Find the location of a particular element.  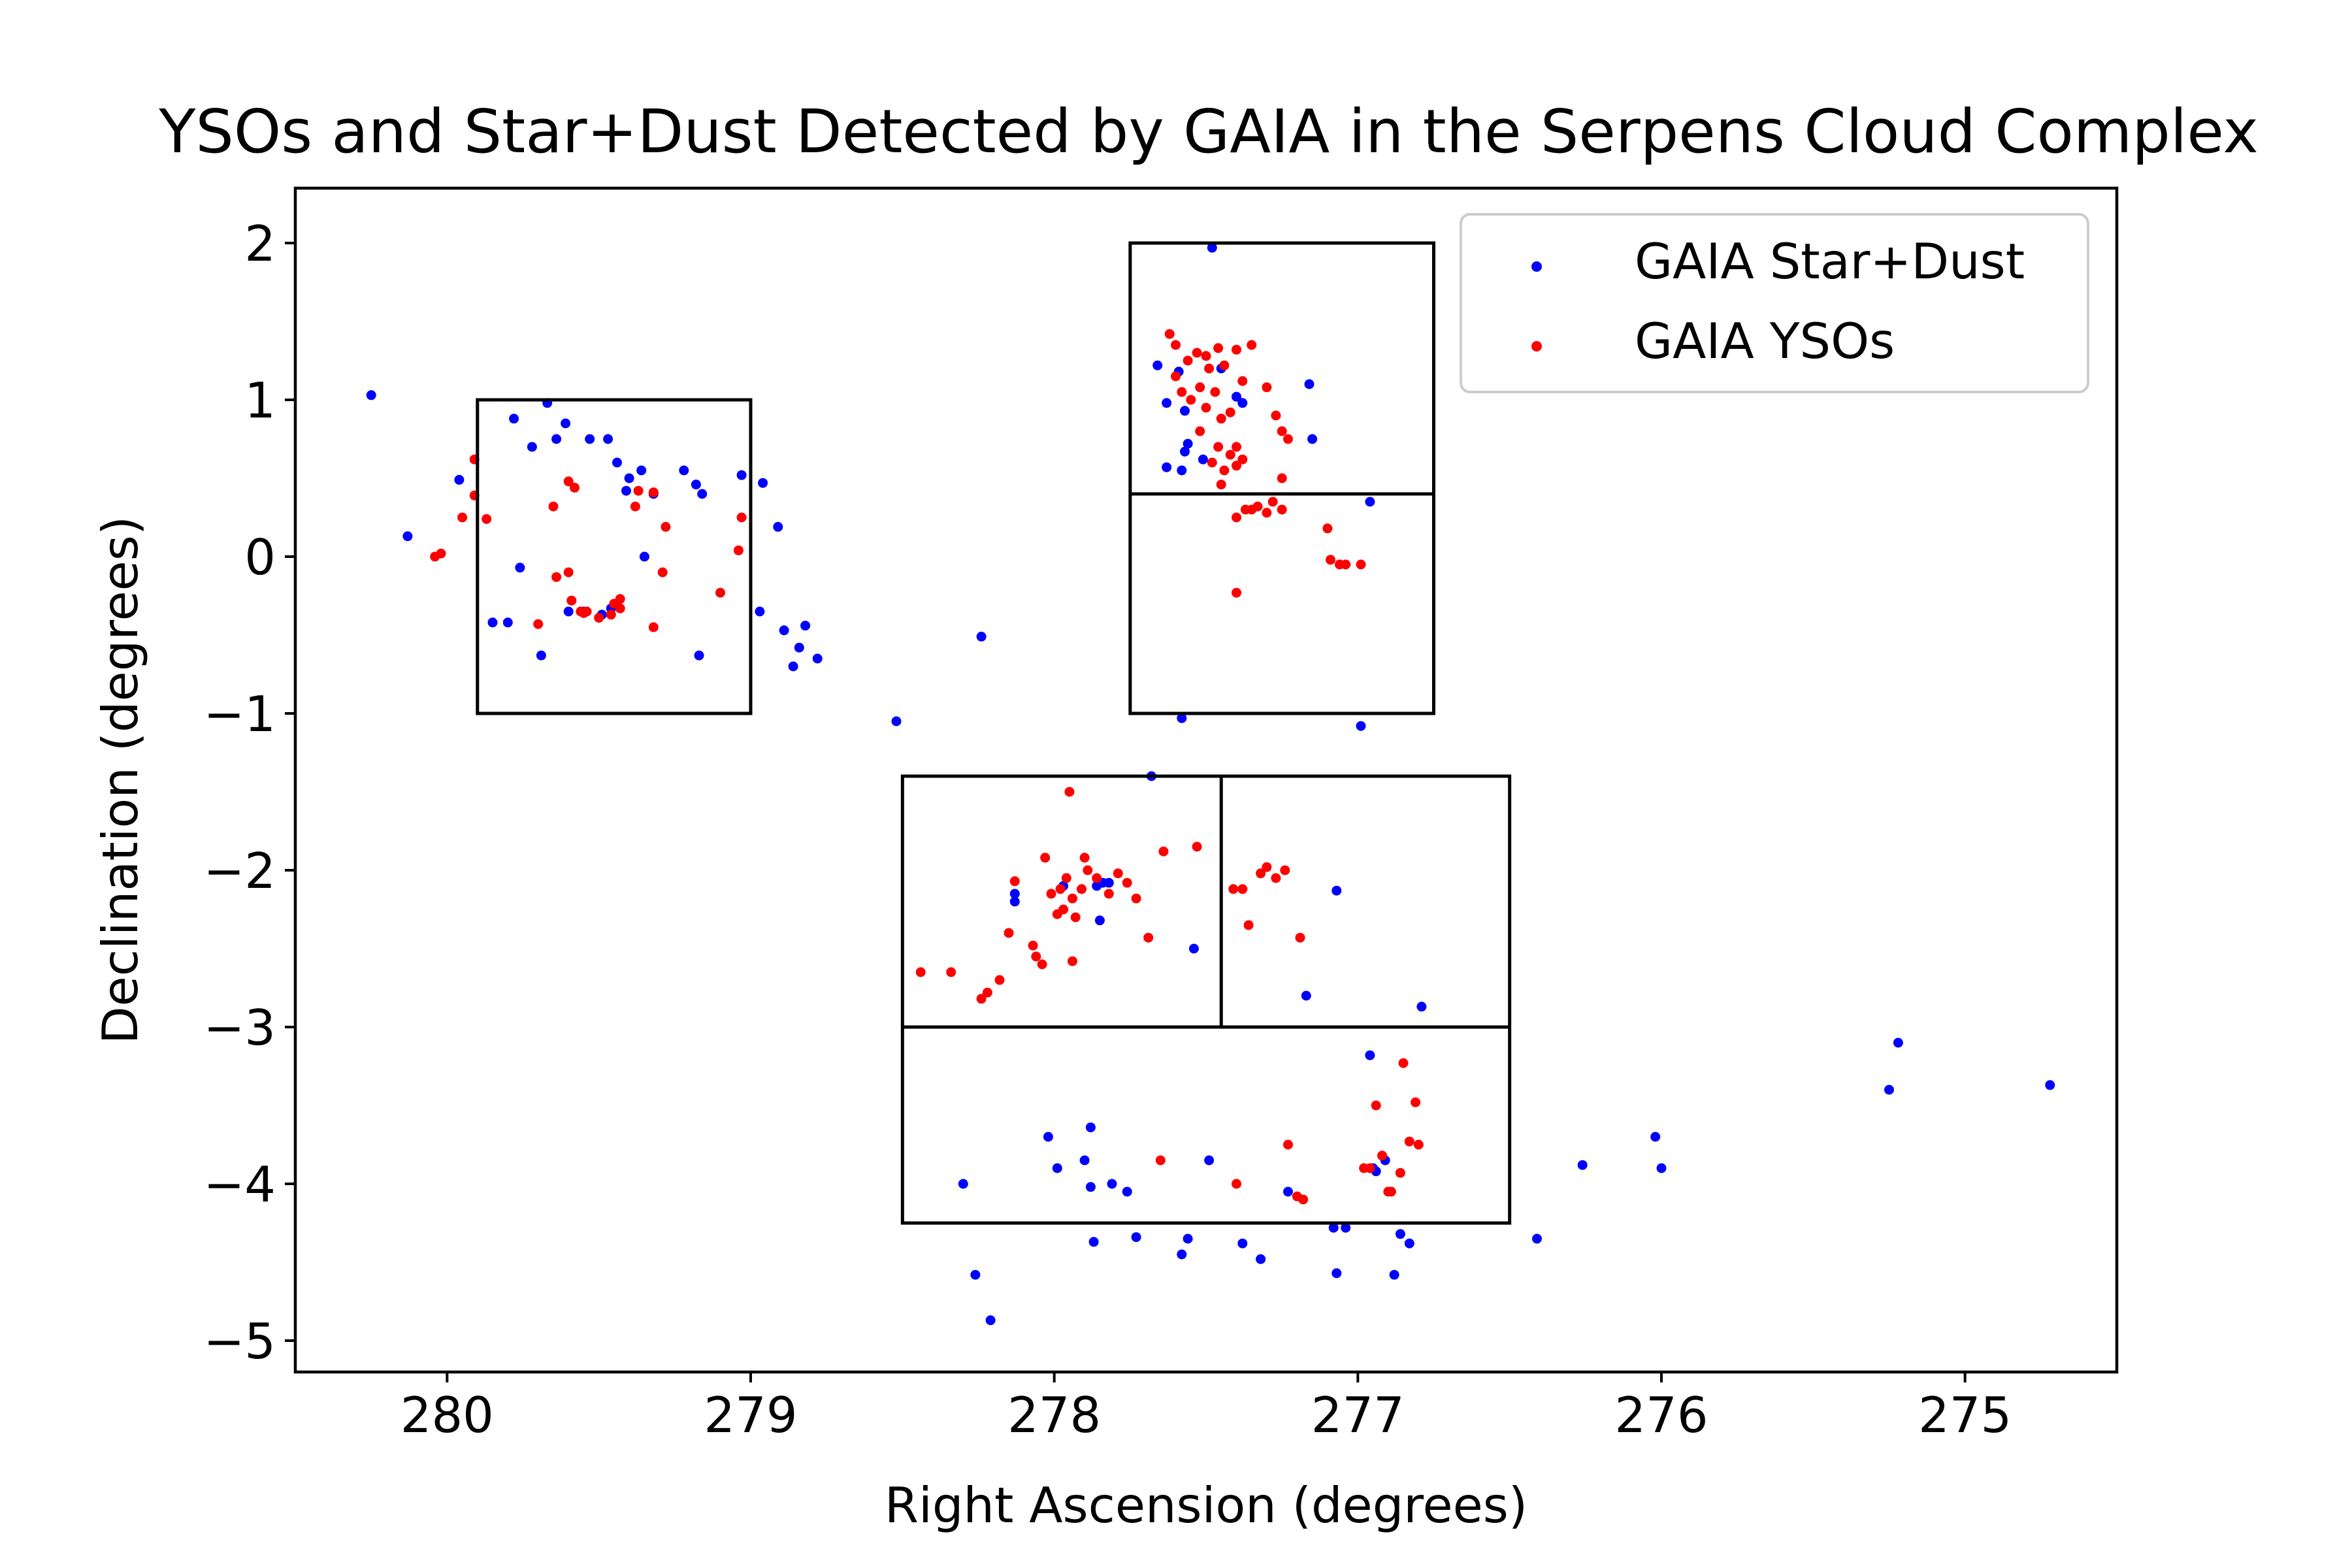

x-tick-label-279: 279 is located at coordinates (750, 1415).